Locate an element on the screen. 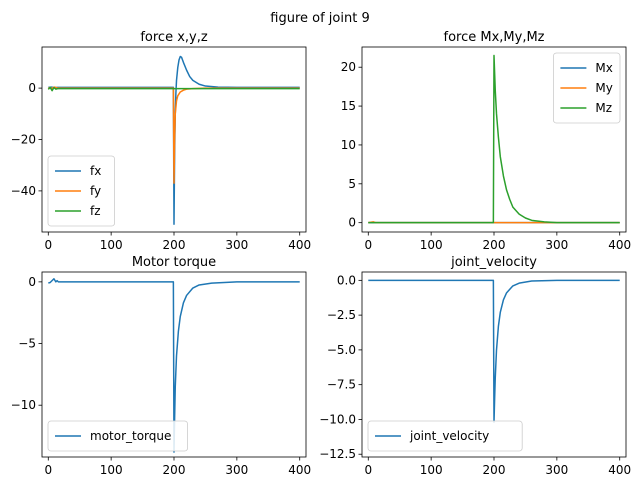 This screenshot has height=480, width=640. x-tick-label-3-3: 300 is located at coordinates (556, 470).